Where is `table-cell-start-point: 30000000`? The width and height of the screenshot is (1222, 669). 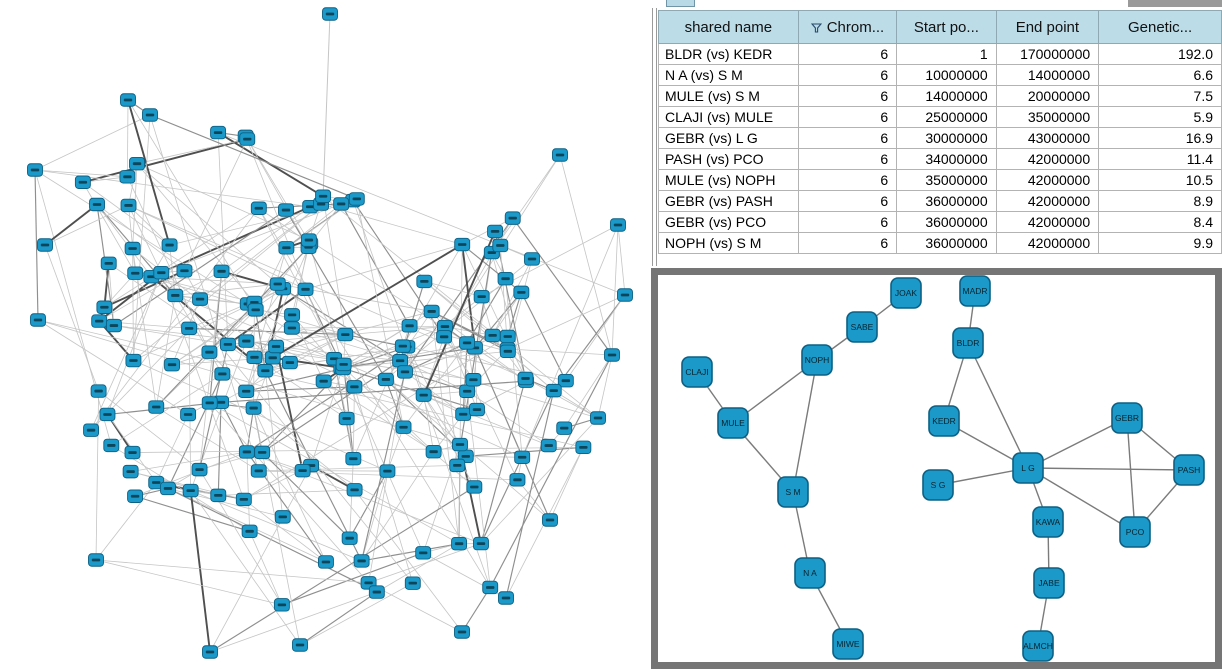
table-cell-start-point: 30000000 is located at coordinates (946, 138).